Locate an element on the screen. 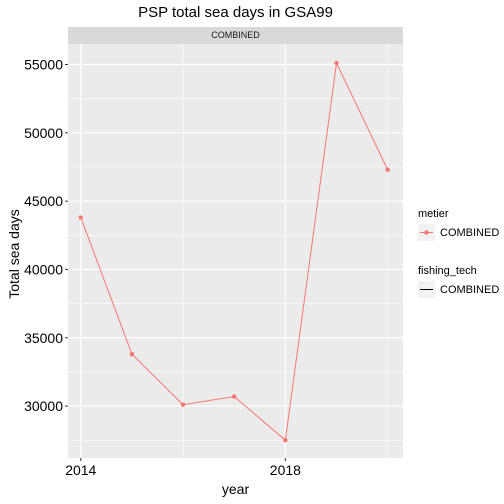  y-tick-label: 45000 is located at coordinates (43, 201).